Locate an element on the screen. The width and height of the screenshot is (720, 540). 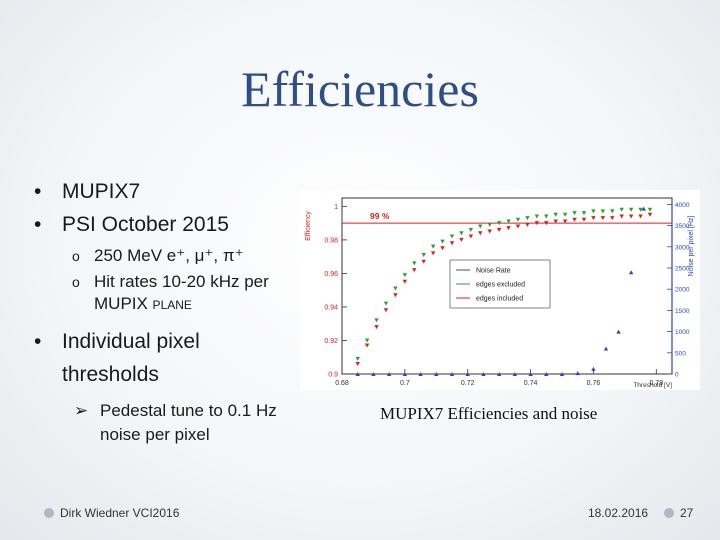
bullet-text: PSI October 2015 is located at coordinates (145, 224).